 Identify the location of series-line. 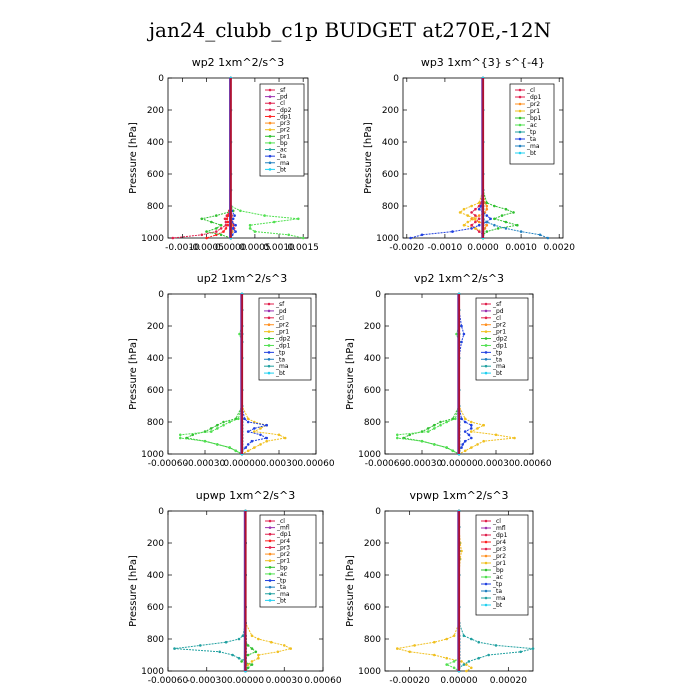
(451, 158).